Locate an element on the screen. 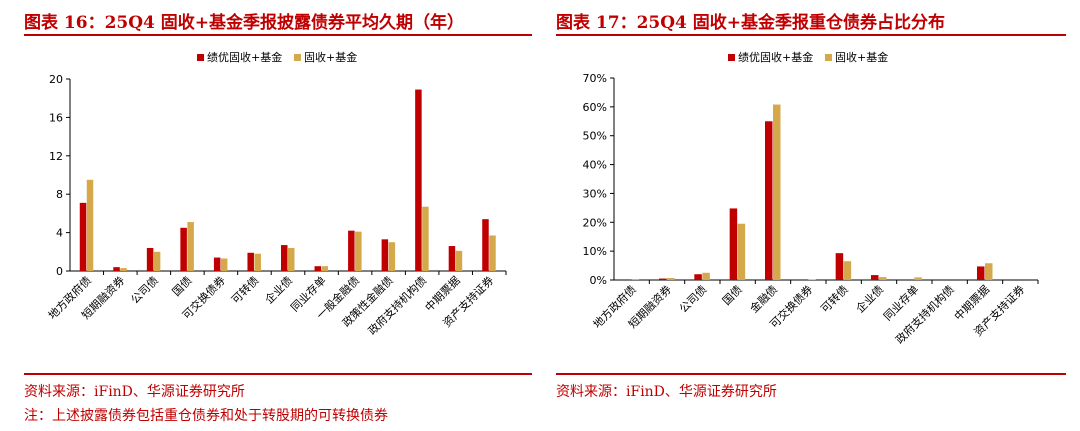  y-tick-label: 16 is located at coordinates (56, 117).